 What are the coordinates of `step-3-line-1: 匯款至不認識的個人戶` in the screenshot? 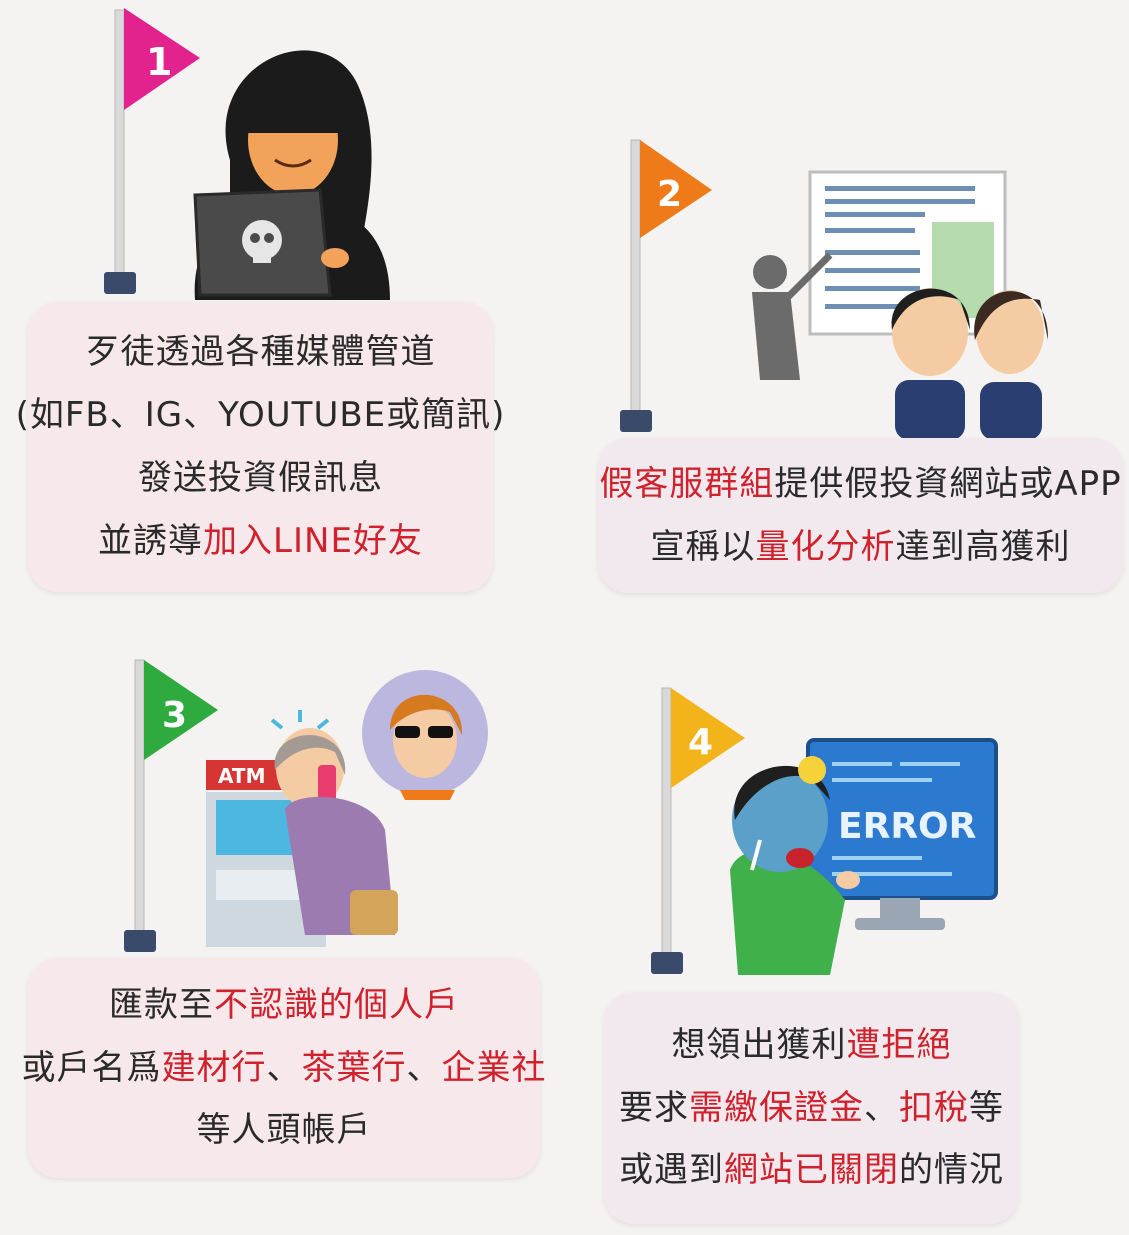 It's located at (284, 1004).